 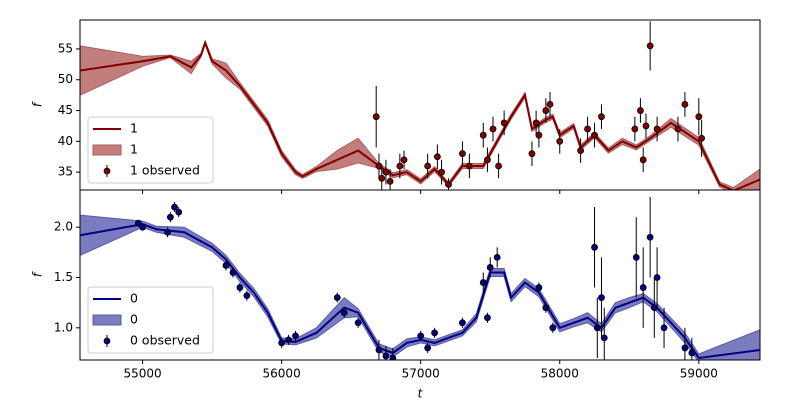 I want to click on y-tick-label: 1.0, so click(x=63, y=327).